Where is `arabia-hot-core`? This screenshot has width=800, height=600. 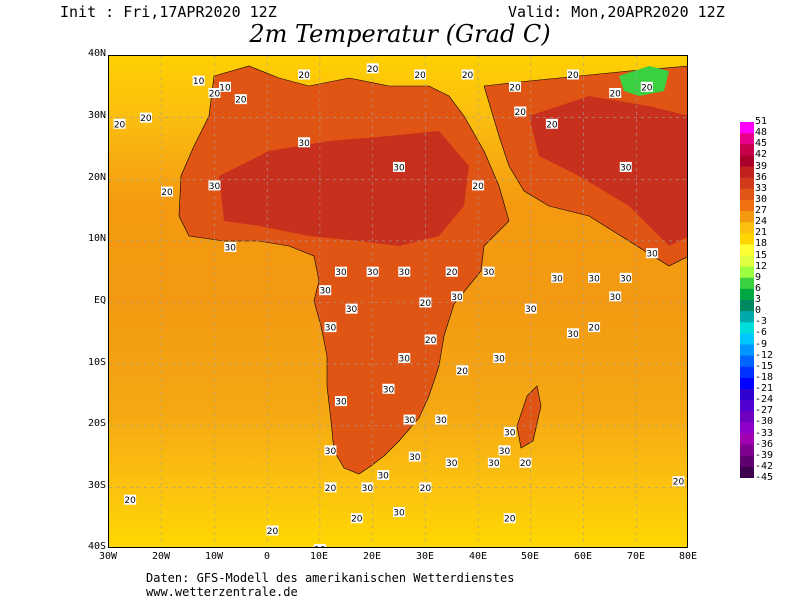
arabia-hot-core is located at coordinates (608, 171).